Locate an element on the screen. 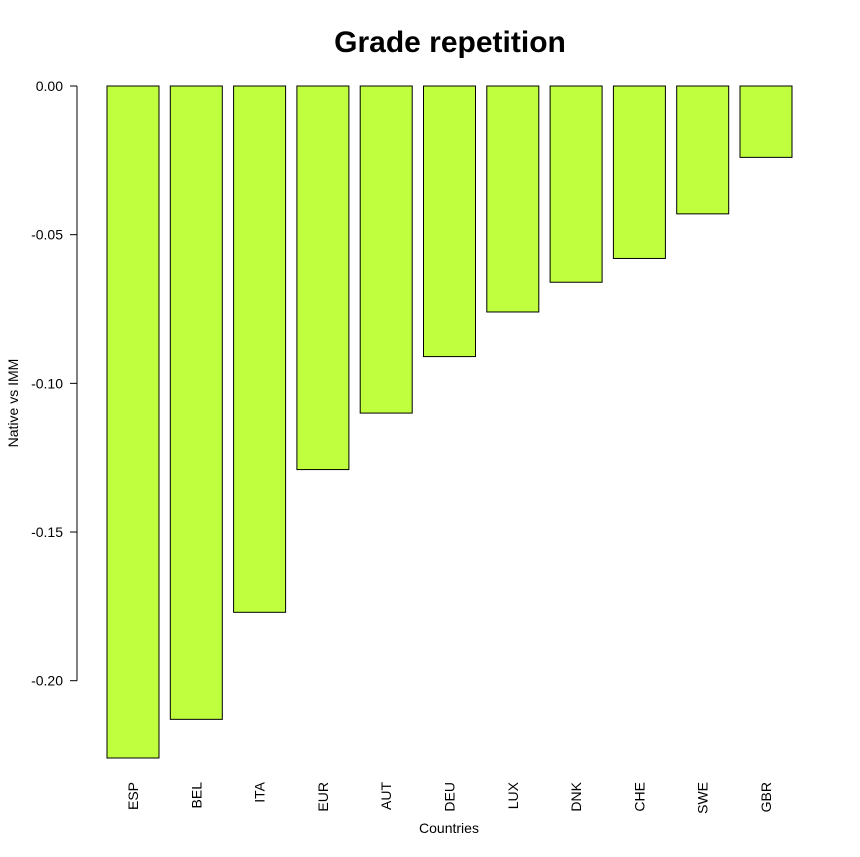 The height and width of the screenshot is (857, 860). x-tick-label-dnk: DNK is located at coordinates (576, 796).